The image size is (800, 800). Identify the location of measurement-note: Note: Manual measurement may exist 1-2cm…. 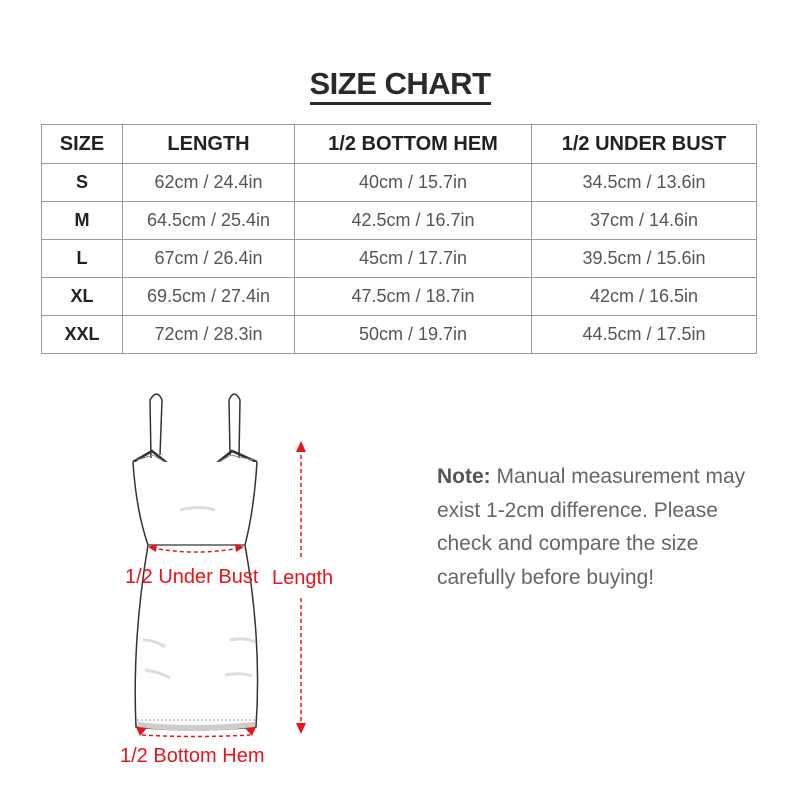
(602, 527).